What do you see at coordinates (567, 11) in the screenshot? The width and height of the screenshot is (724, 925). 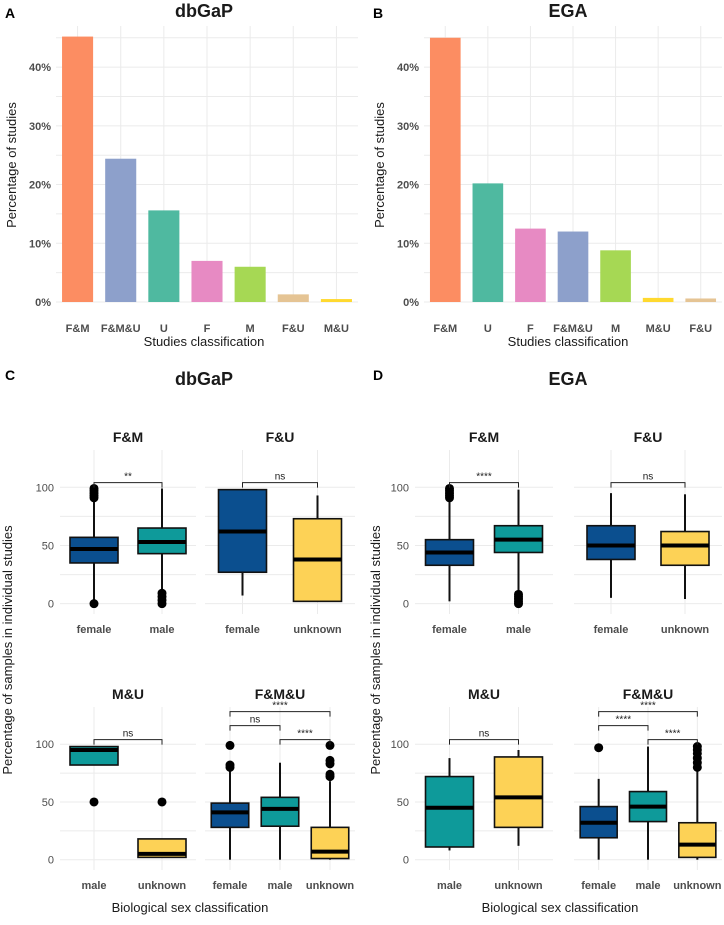 I see `bar-chart-title: EGA` at bounding box center [567, 11].